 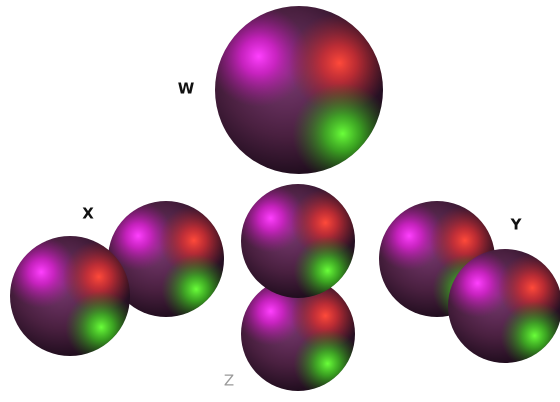 I want to click on label-z: Z, so click(x=229, y=381).